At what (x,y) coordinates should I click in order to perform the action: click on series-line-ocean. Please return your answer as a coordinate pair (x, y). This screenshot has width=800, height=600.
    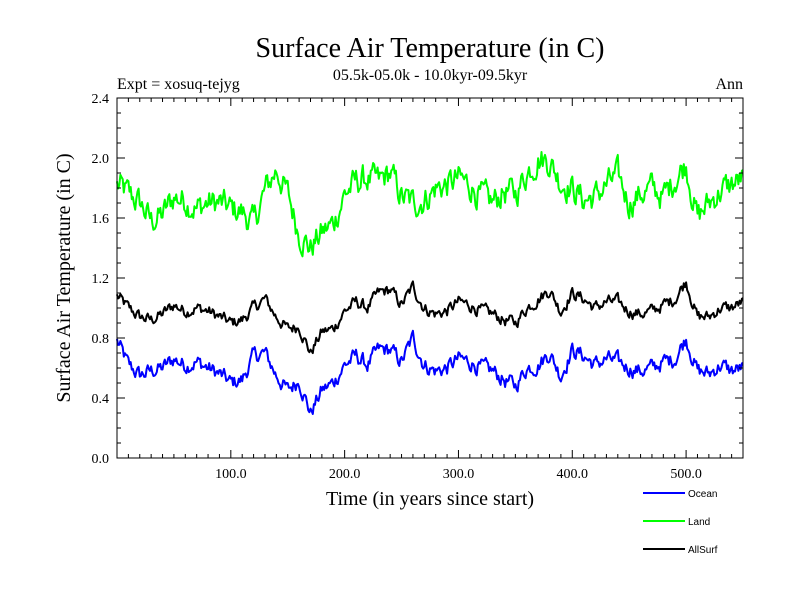
    Looking at the image, I should click on (430, 372).